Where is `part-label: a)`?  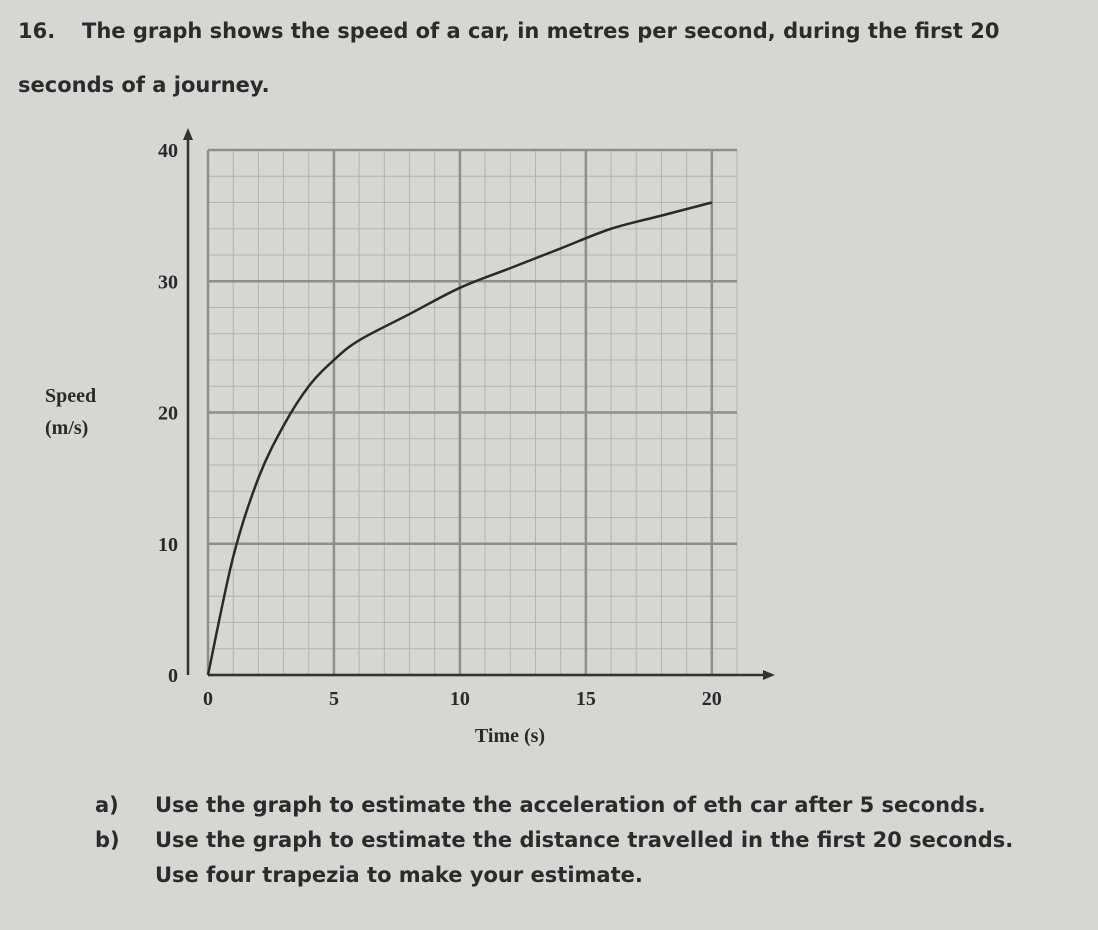 part-label: a) is located at coordinates (107, 805).